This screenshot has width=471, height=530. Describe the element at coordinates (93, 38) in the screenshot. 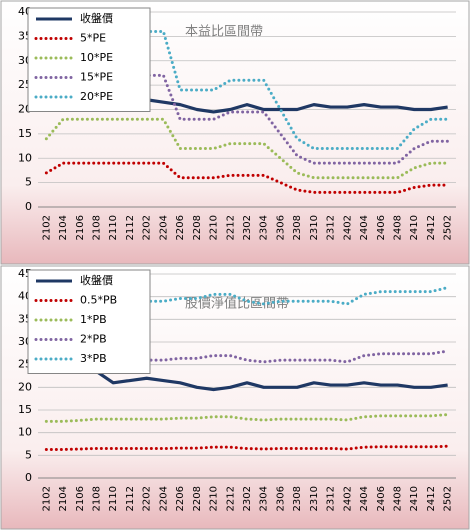

I see `legend-label: 5*PE` at that location.